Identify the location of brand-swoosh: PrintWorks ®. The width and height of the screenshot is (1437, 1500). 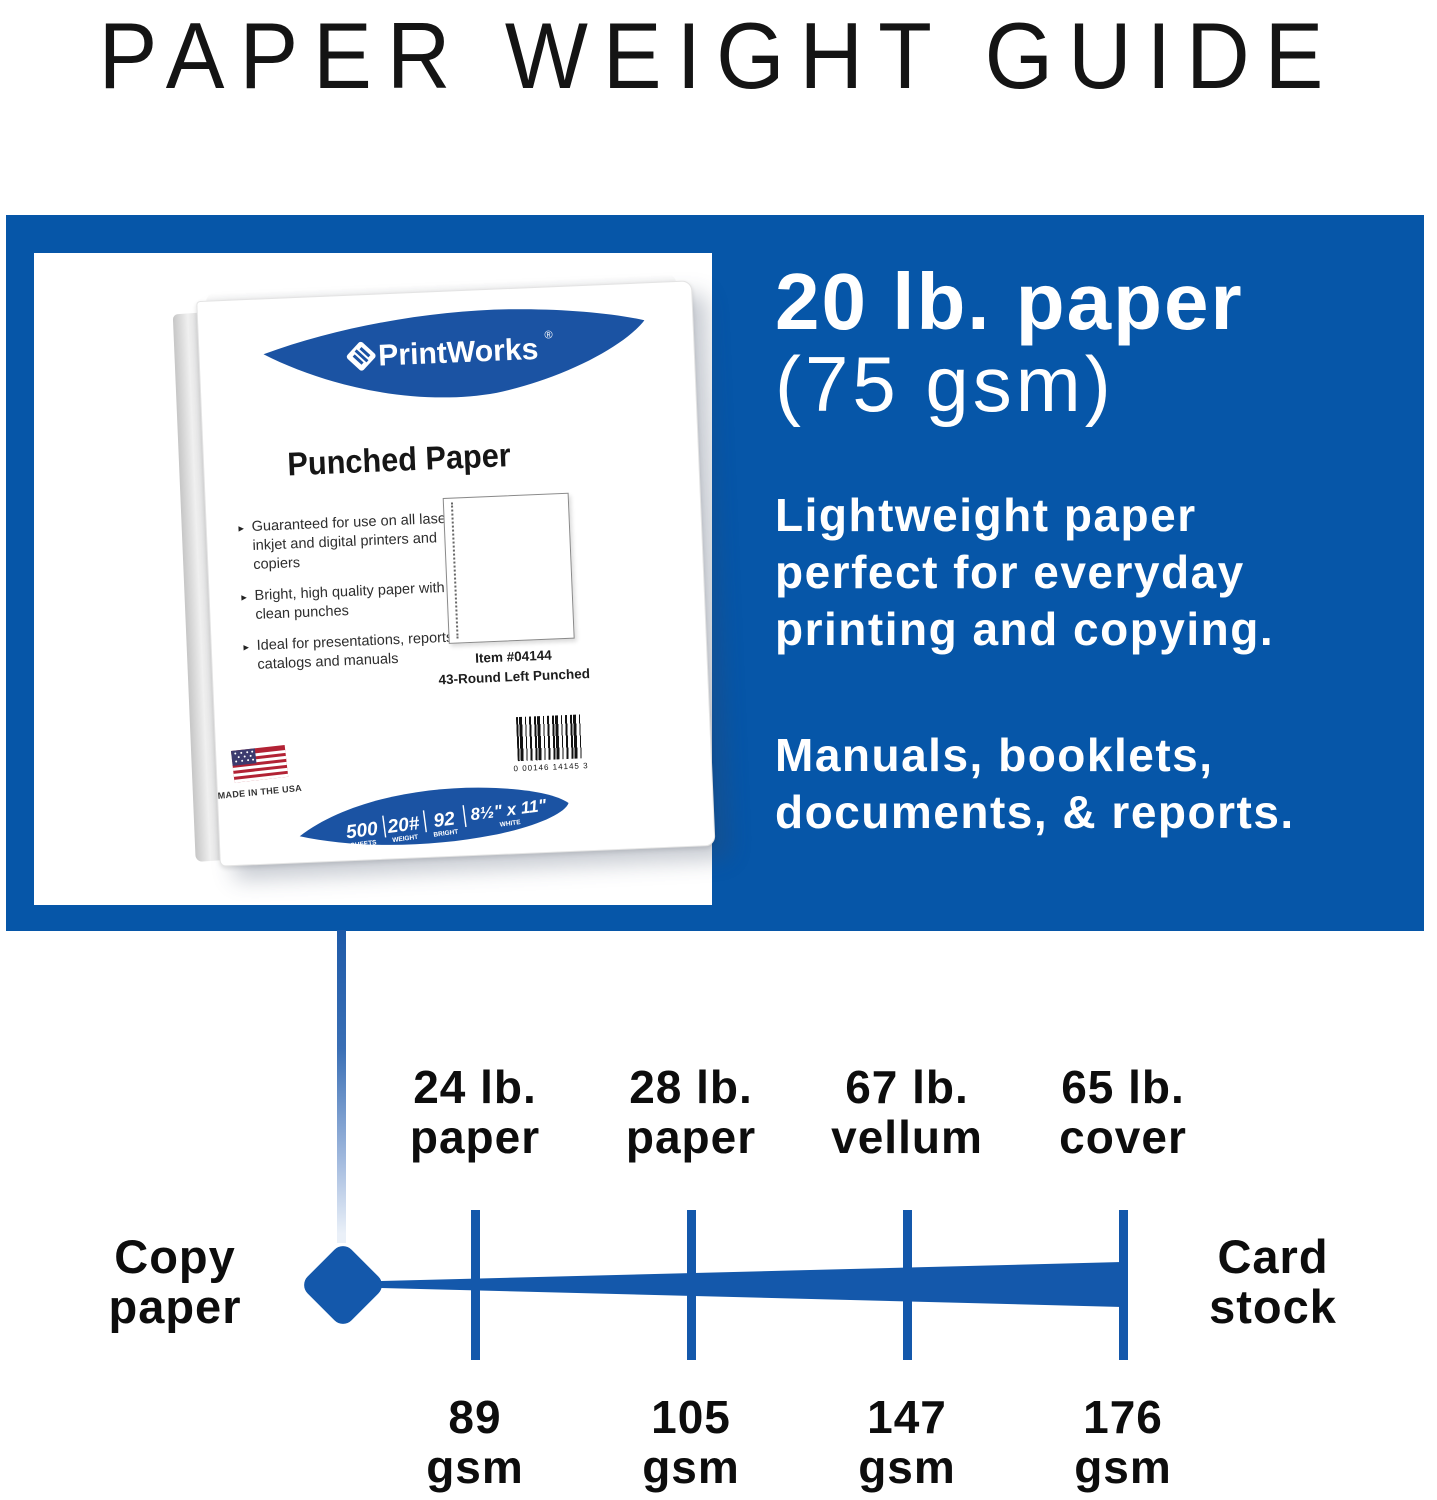
(454, 353).